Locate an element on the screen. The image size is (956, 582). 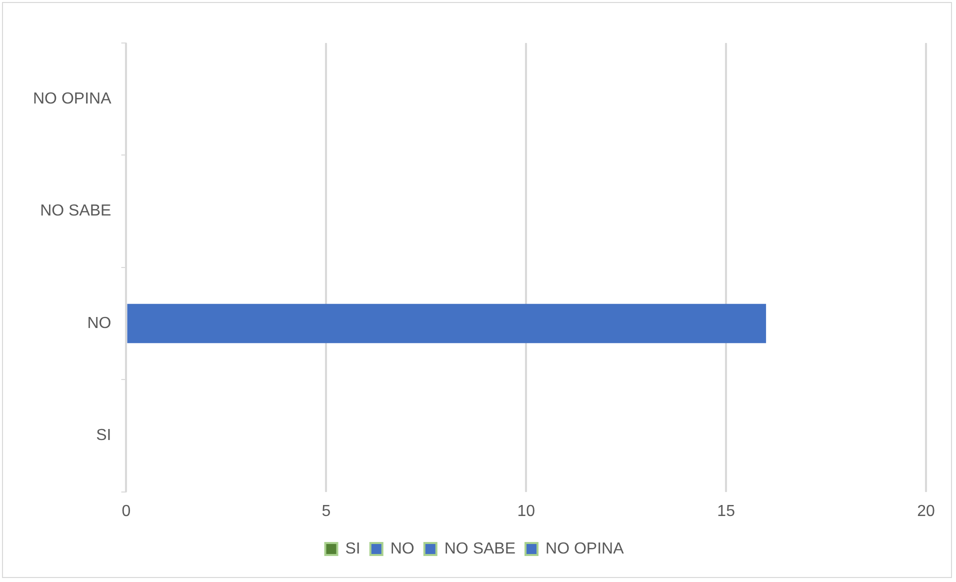
x-tick-label: 10 is located at coordinates (526, 511).